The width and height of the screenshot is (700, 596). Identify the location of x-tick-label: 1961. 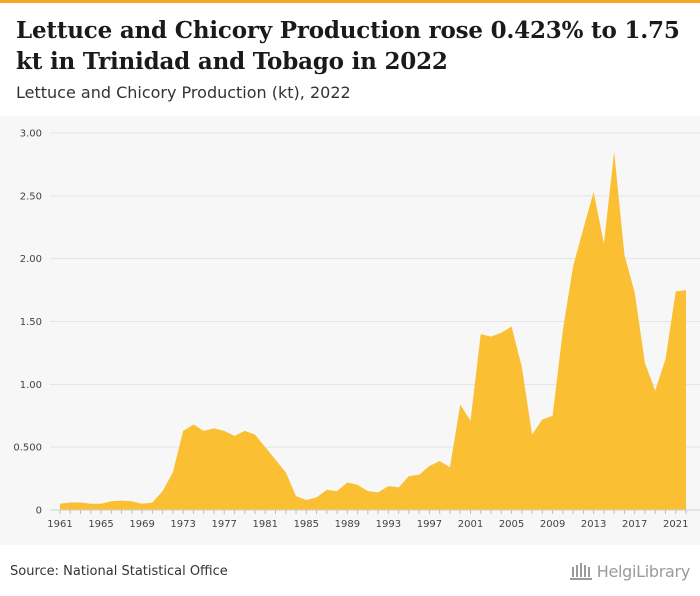
(59, 524).